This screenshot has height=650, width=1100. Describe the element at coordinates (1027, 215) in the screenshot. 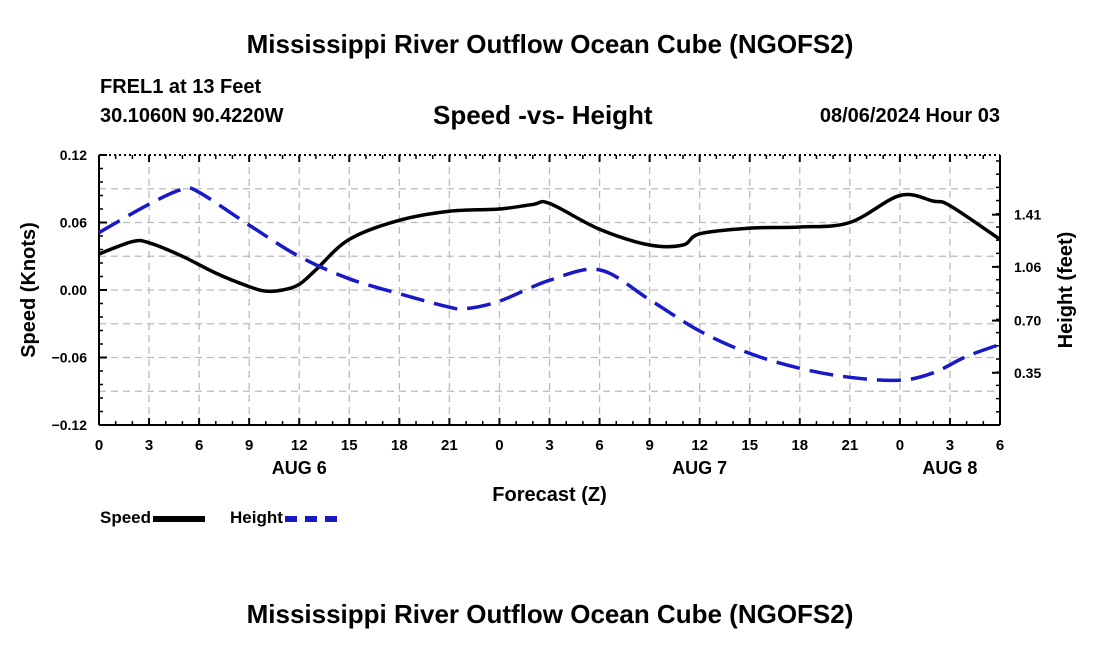

I see `y-right-tick-label: 1.41` at that location.